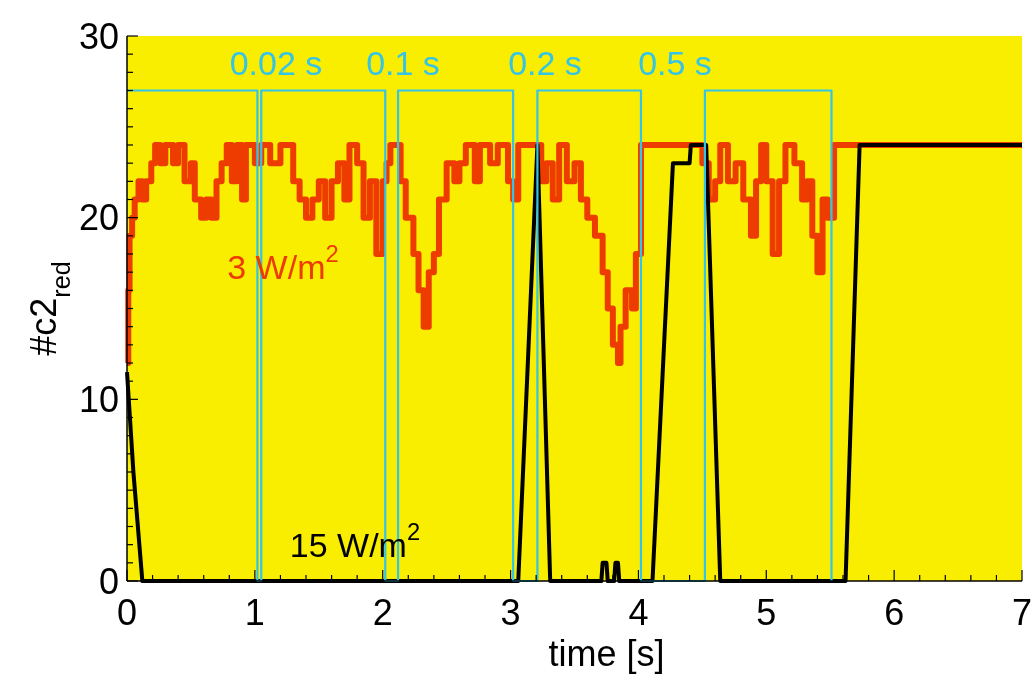  What do you see at coordinates (675, 63) in the screenshot?
I see `annotation: 0.5 s` at bounding box center [675, 63].